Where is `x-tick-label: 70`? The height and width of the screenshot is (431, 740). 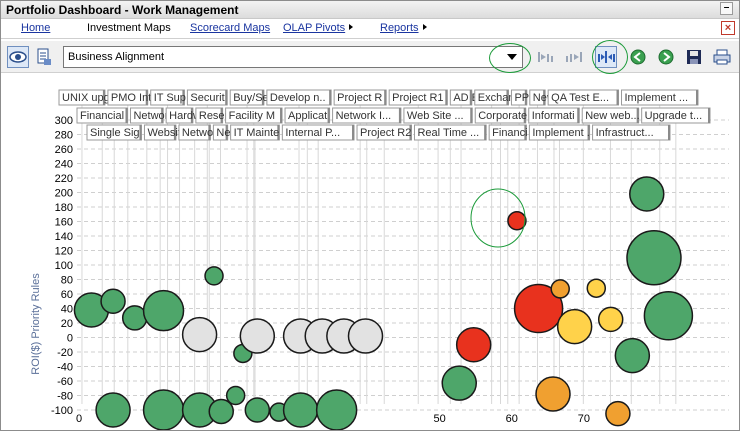
x-tick-label: 70 is located at coordinates (584, 419).